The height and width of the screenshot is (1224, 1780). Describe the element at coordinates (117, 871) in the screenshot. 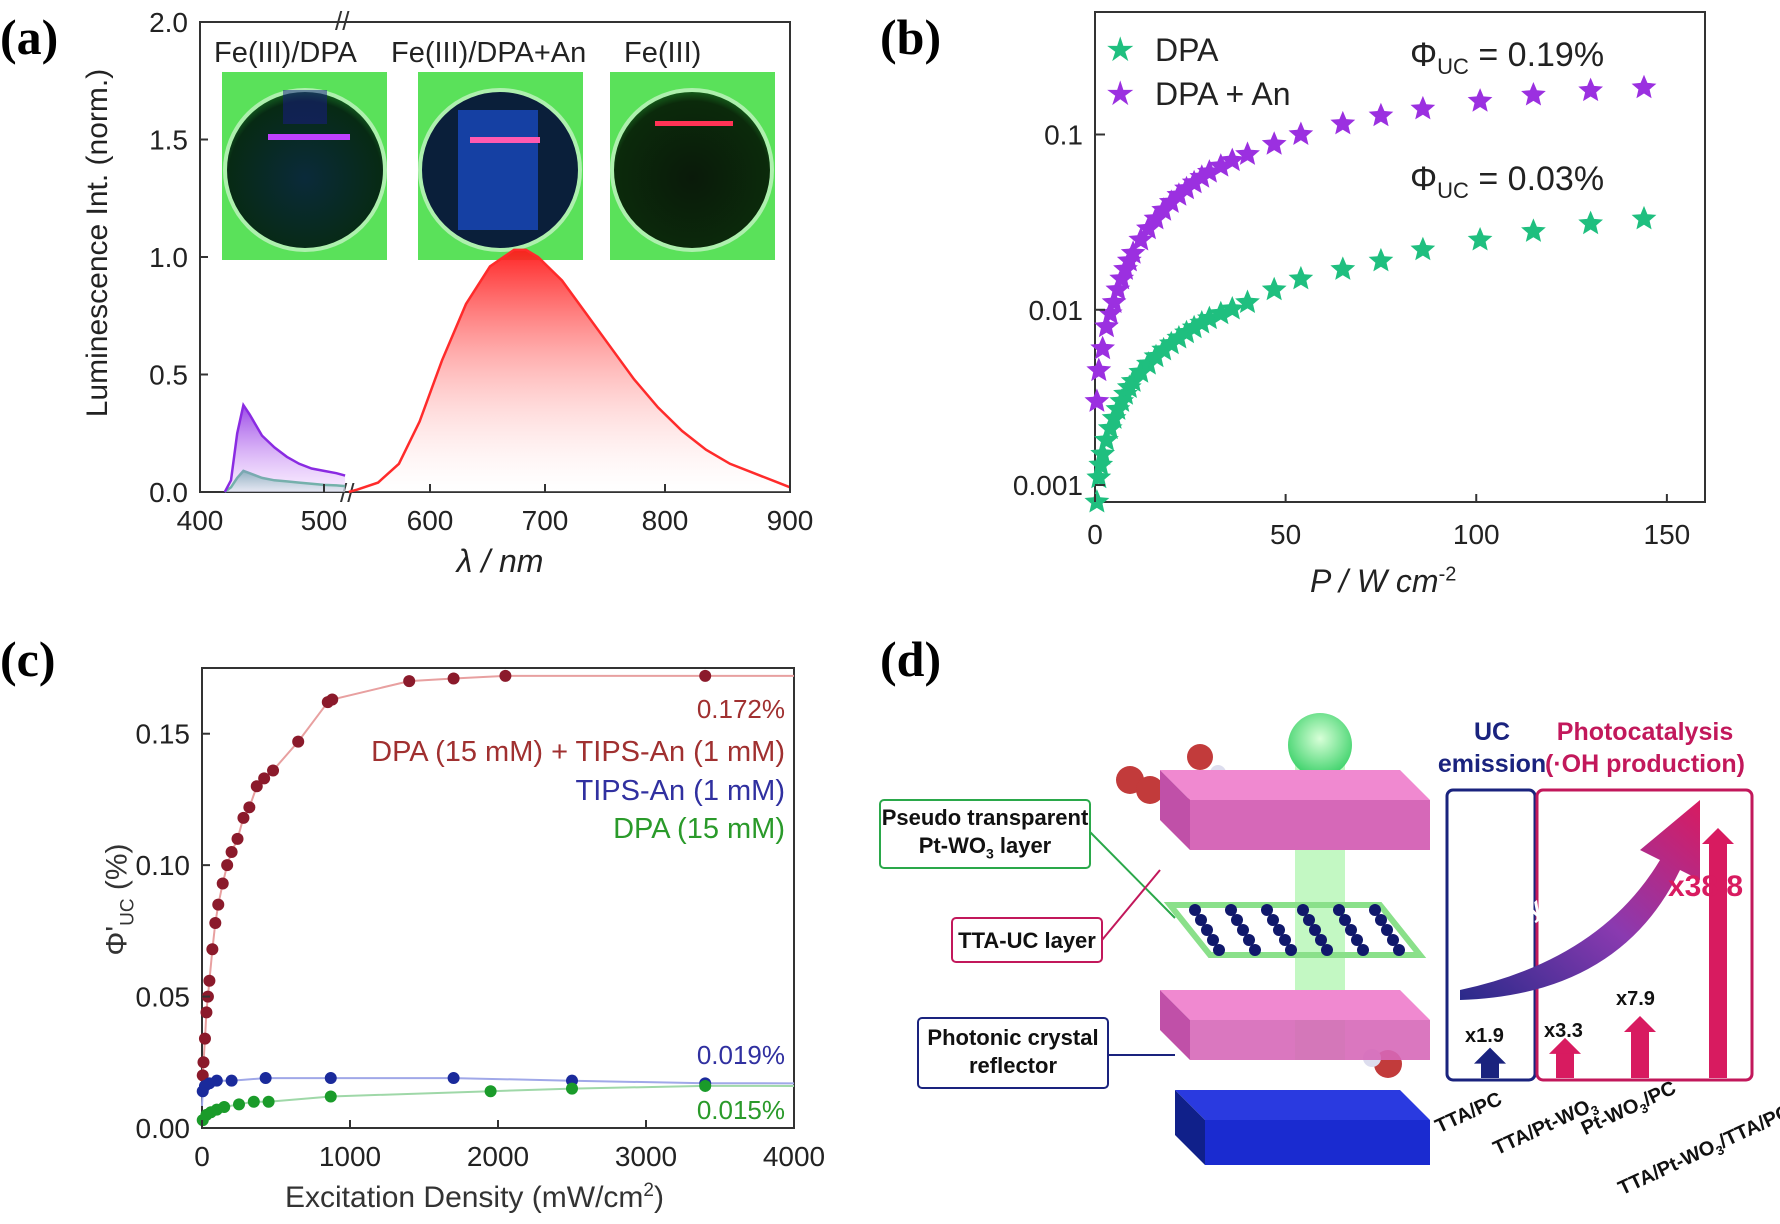

I see `chart-c-ylabel-end: (%)` at that location.